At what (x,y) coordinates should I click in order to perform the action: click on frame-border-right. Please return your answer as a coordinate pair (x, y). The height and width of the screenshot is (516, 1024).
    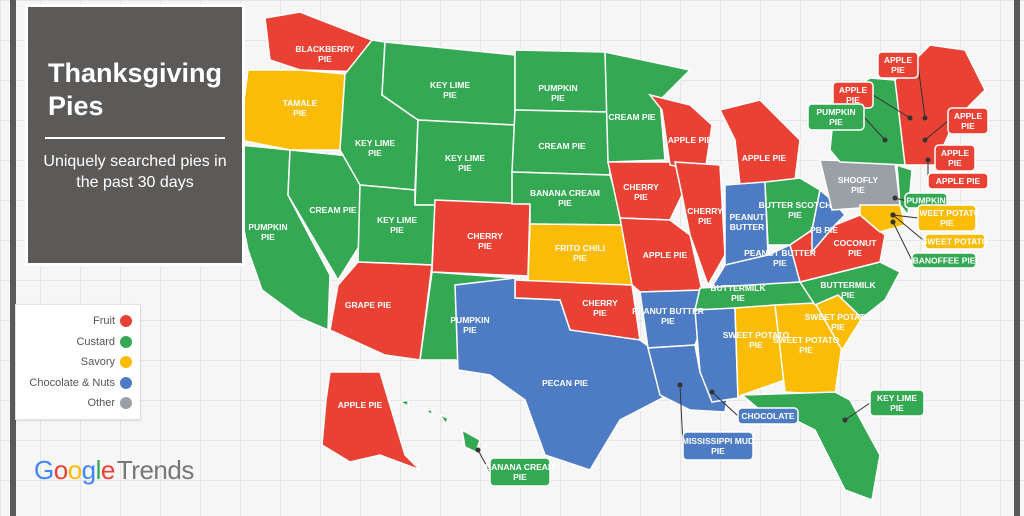
    Looking at the image, I should click on (1017, 258).